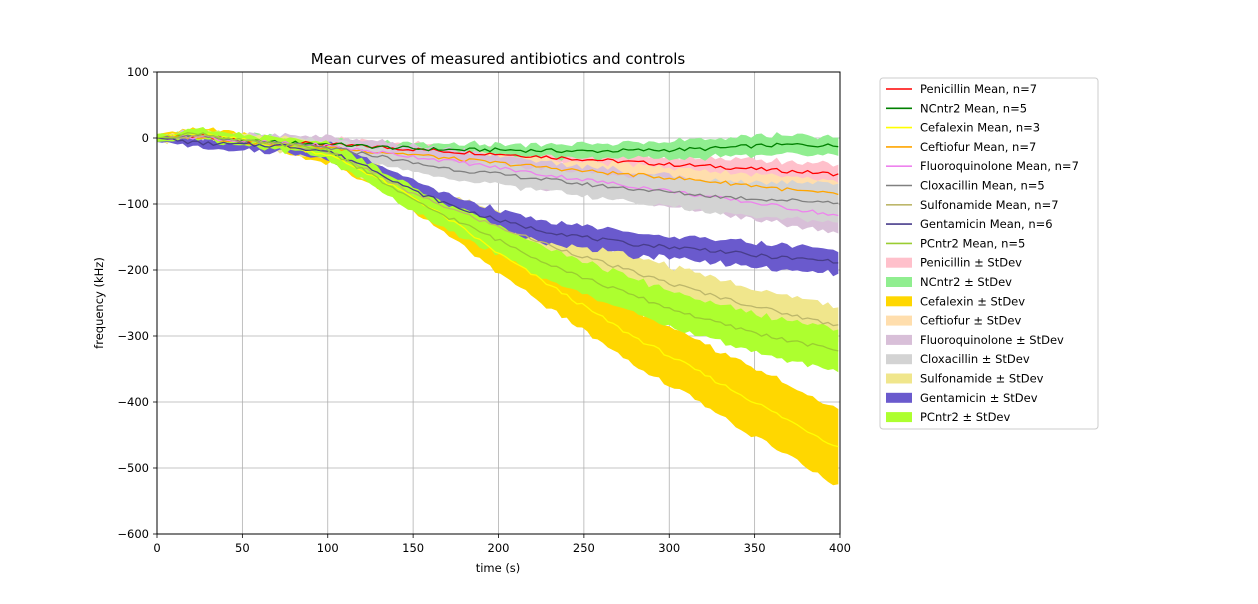  What do you see at coordinates (970, 321) in the screenshot?
I see `legend-label: Ceftiofur ± StDev` at bounding box center [970, 321].